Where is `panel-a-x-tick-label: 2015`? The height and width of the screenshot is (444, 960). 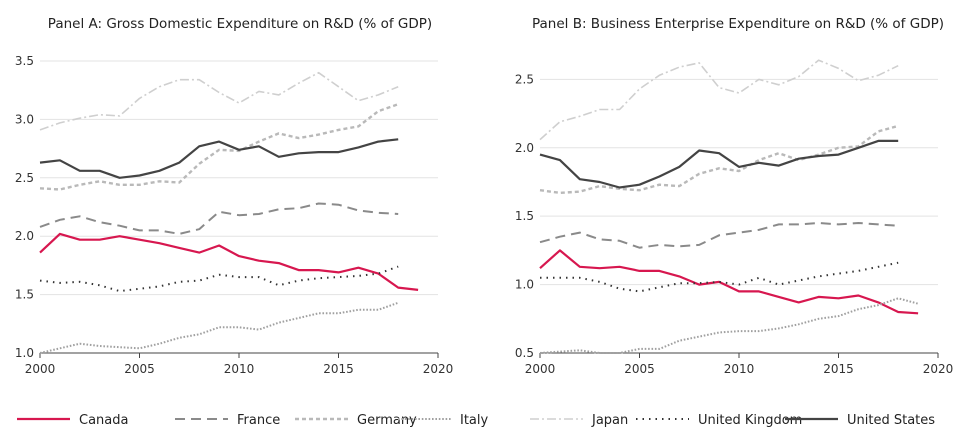 panel-a-x-tick-label: 2015 is located at coordinates (338, 369).